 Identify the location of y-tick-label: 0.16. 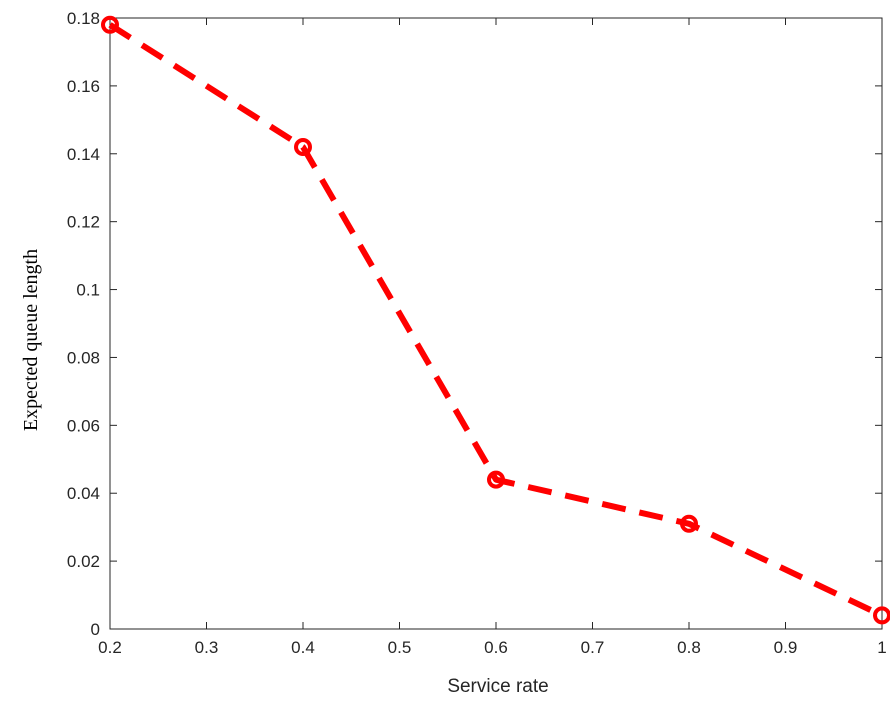
(83, 86).